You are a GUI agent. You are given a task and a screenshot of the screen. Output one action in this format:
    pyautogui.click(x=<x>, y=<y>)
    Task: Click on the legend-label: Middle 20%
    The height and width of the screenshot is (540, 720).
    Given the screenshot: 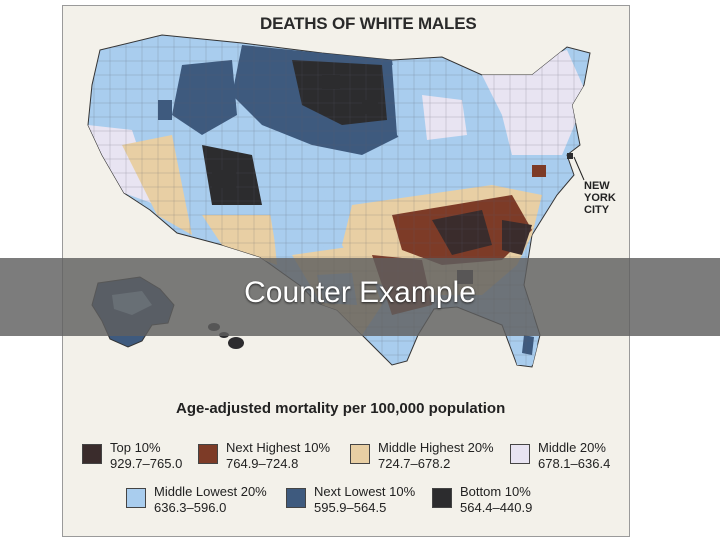 What is the action you would take?
    pyautogui.click(x=572, y=447)
    